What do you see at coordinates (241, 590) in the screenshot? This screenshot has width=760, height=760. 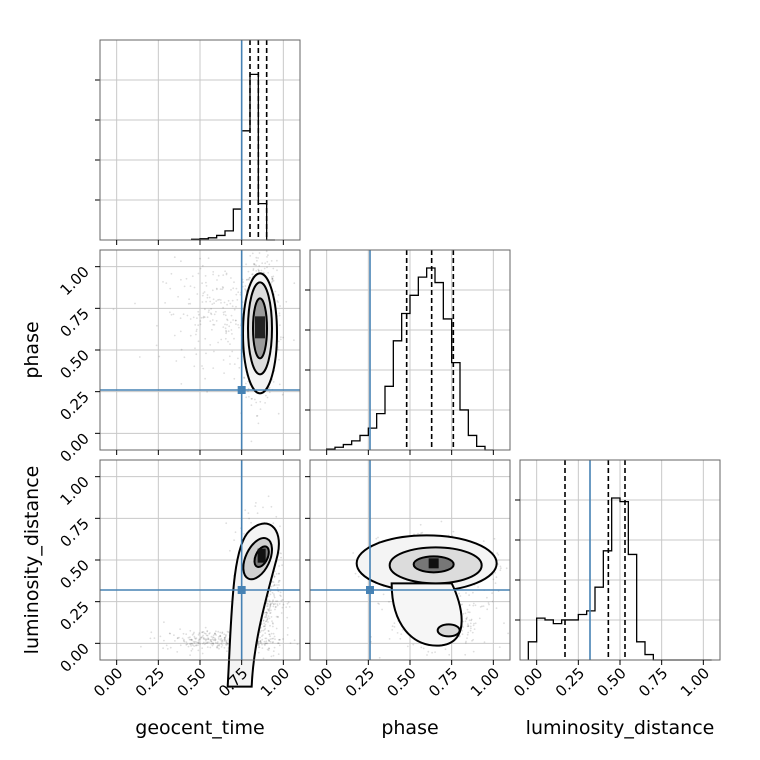 I see `panel-luminosity-distance-vs-geocent-time-injection-marker` at bounding box center [241, 590].